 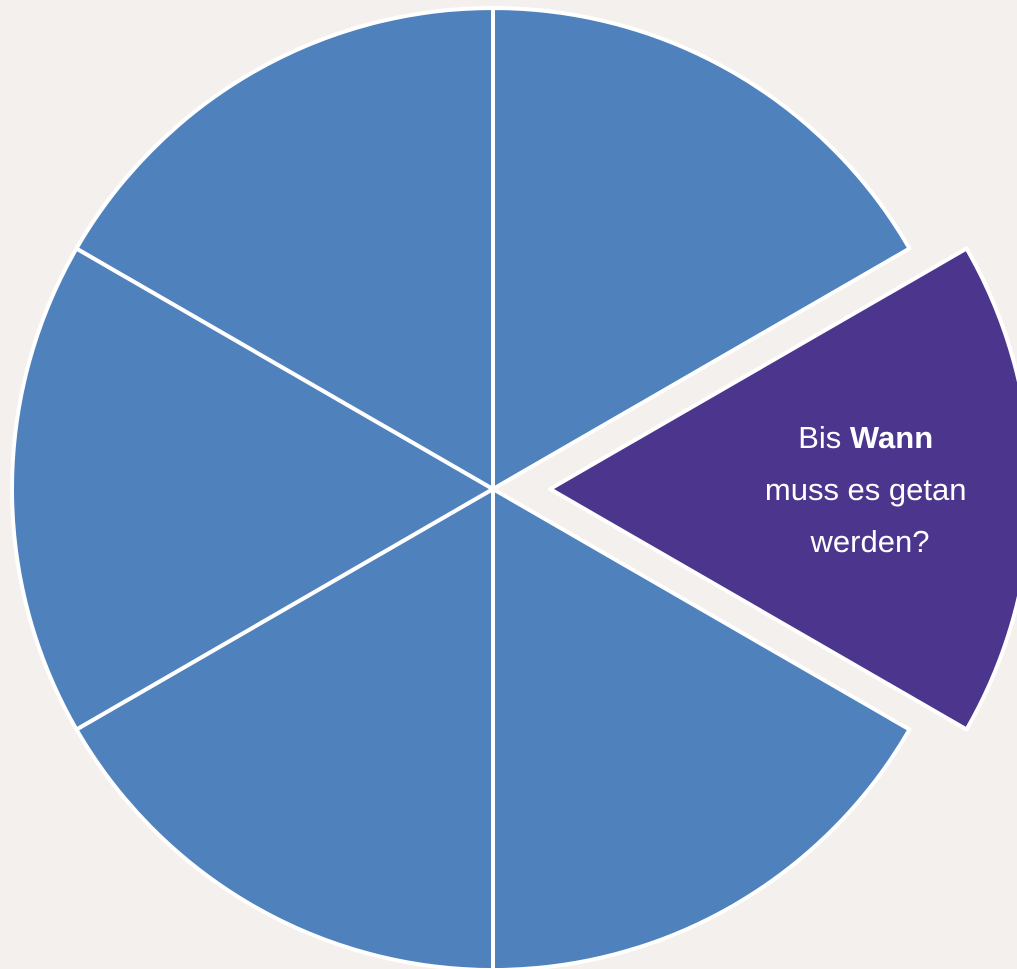 What do you see at coordinates (870, 541) in the screenshot?
I see `label-line3: werden?` at bounding box center [870, 541].